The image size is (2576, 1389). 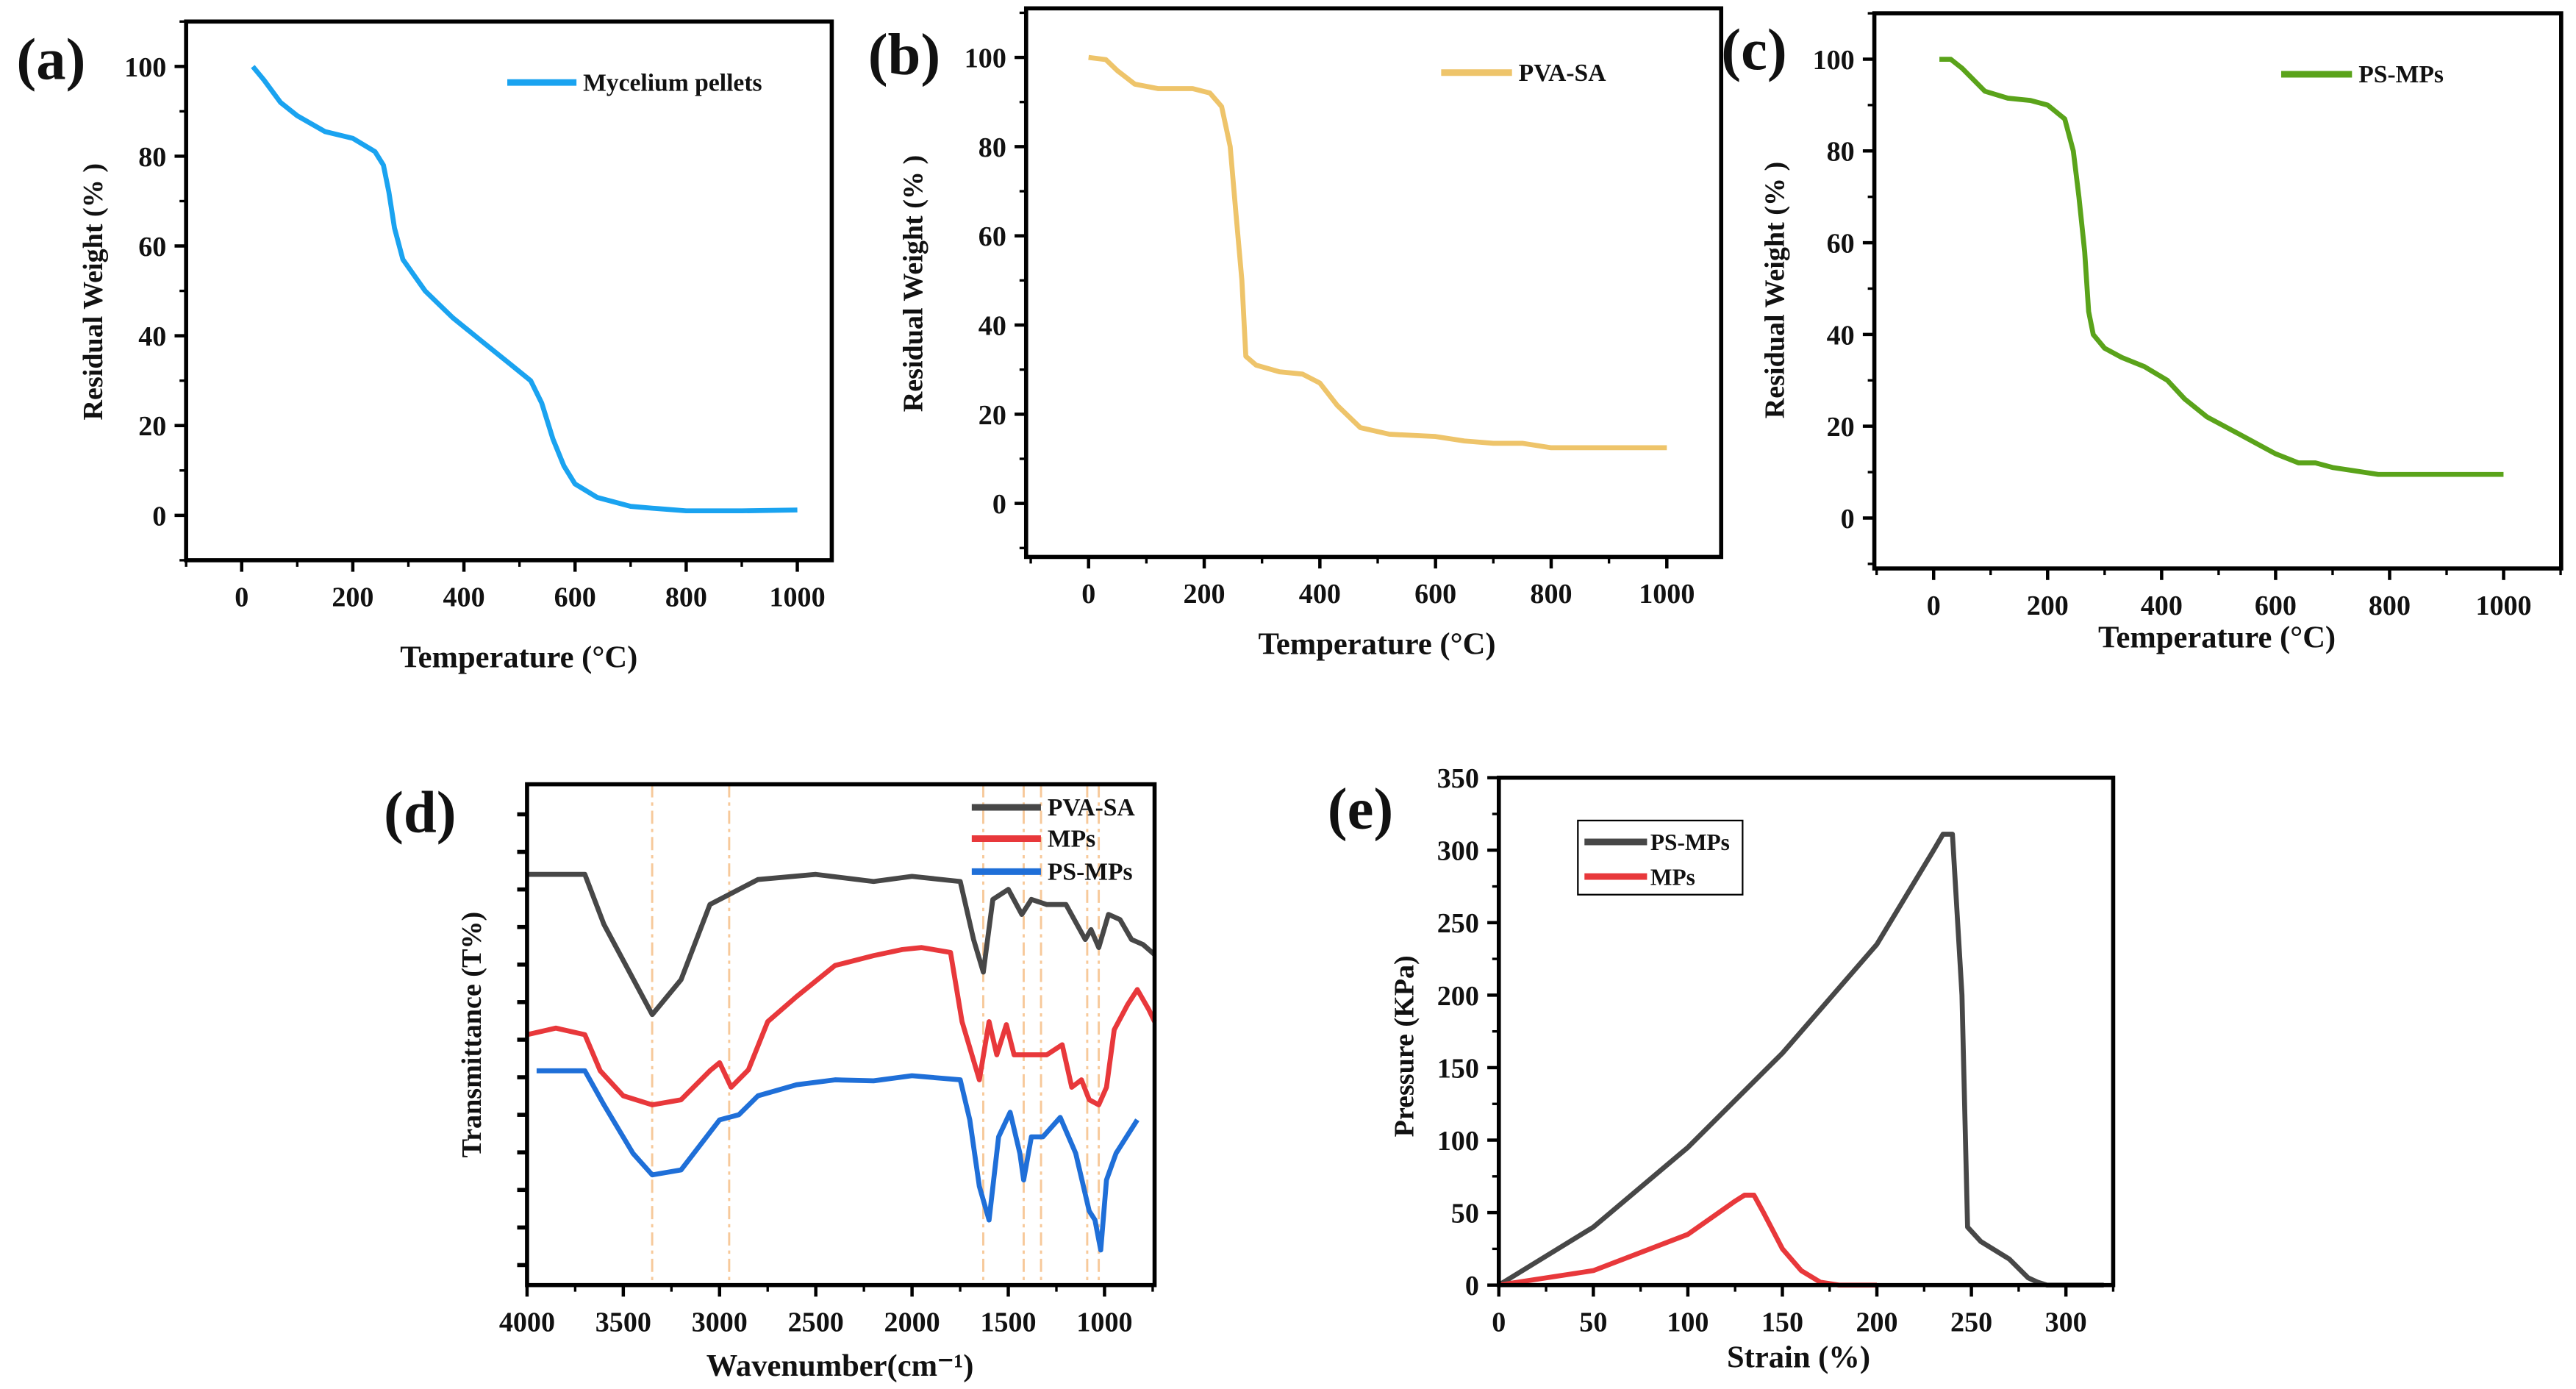 What do you see at coordinates (623, 1322) in the screenshot?
I see `x-tick-label: 3500` at bounding box center [623, 1322].